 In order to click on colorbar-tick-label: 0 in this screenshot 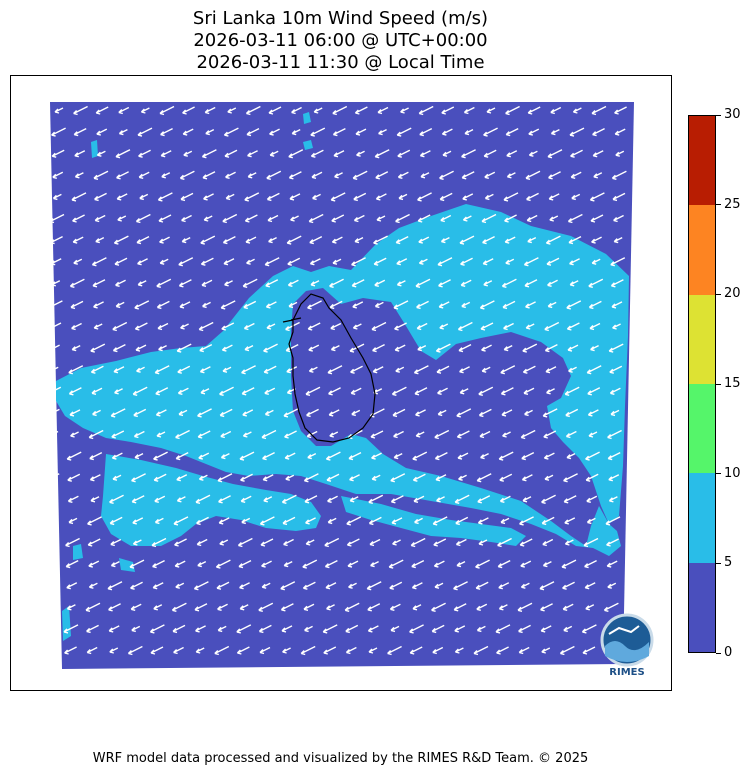, I will do `click(728, 652)`.